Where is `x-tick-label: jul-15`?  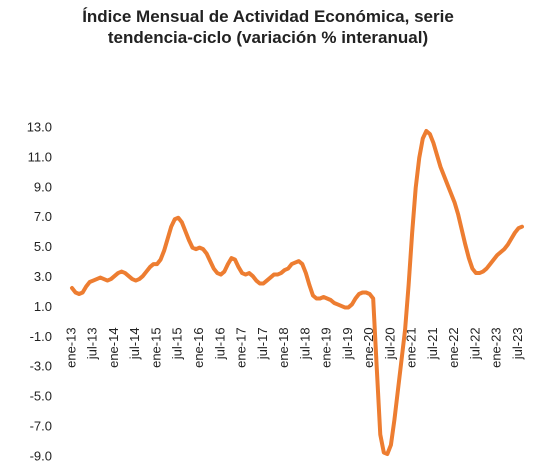 x-tick-label: jul-15 is located at coordinates (177, 343).